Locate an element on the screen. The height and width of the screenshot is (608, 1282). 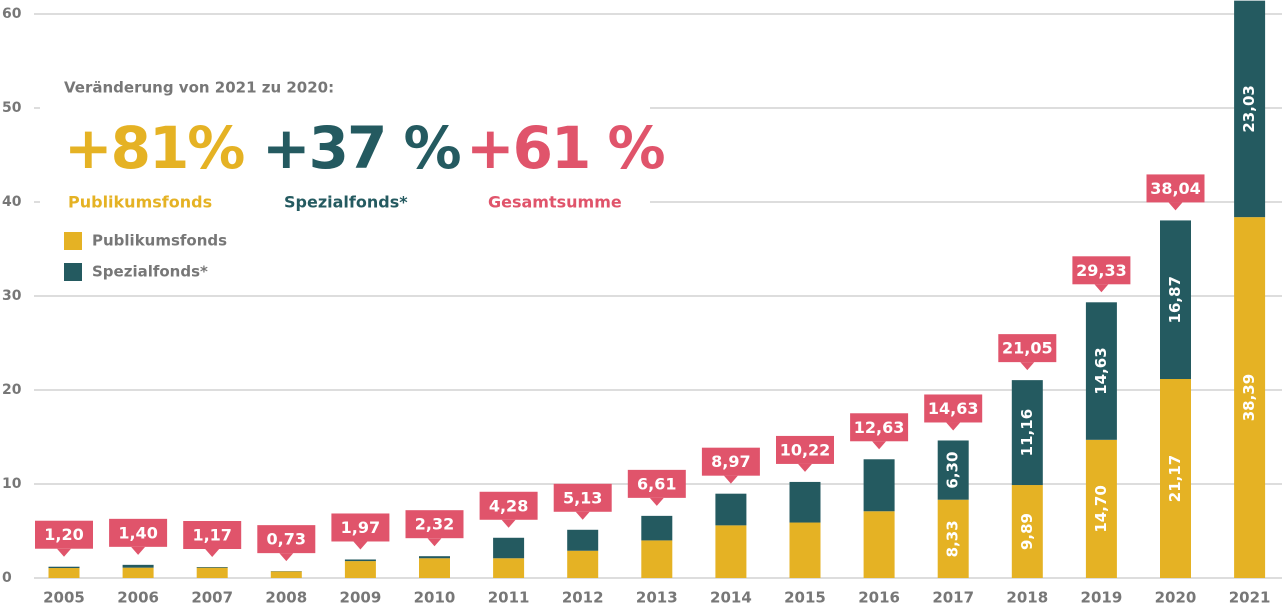
x-tick-label: 2011 is located at coordinates (509, 598).